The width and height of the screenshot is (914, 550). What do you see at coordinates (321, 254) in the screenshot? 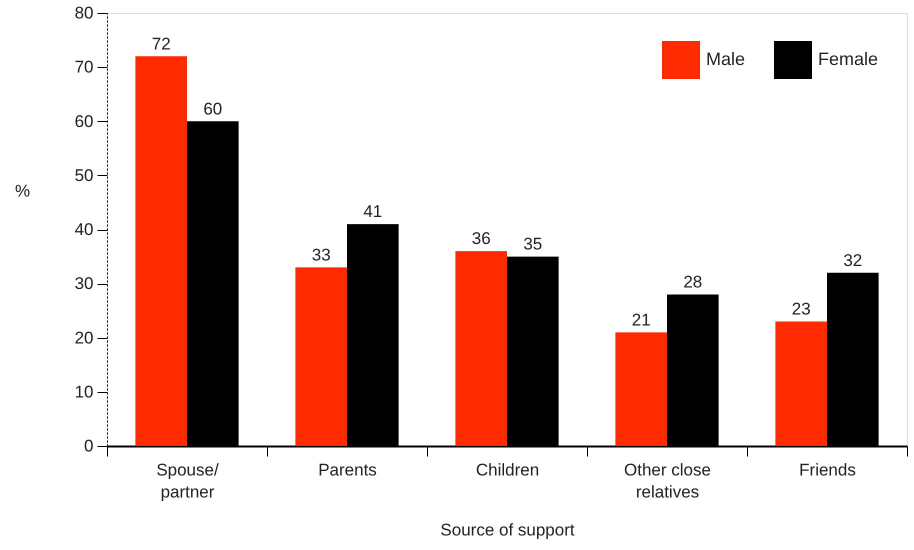
I see `data-label: 33` at bounding box center [321, 254].